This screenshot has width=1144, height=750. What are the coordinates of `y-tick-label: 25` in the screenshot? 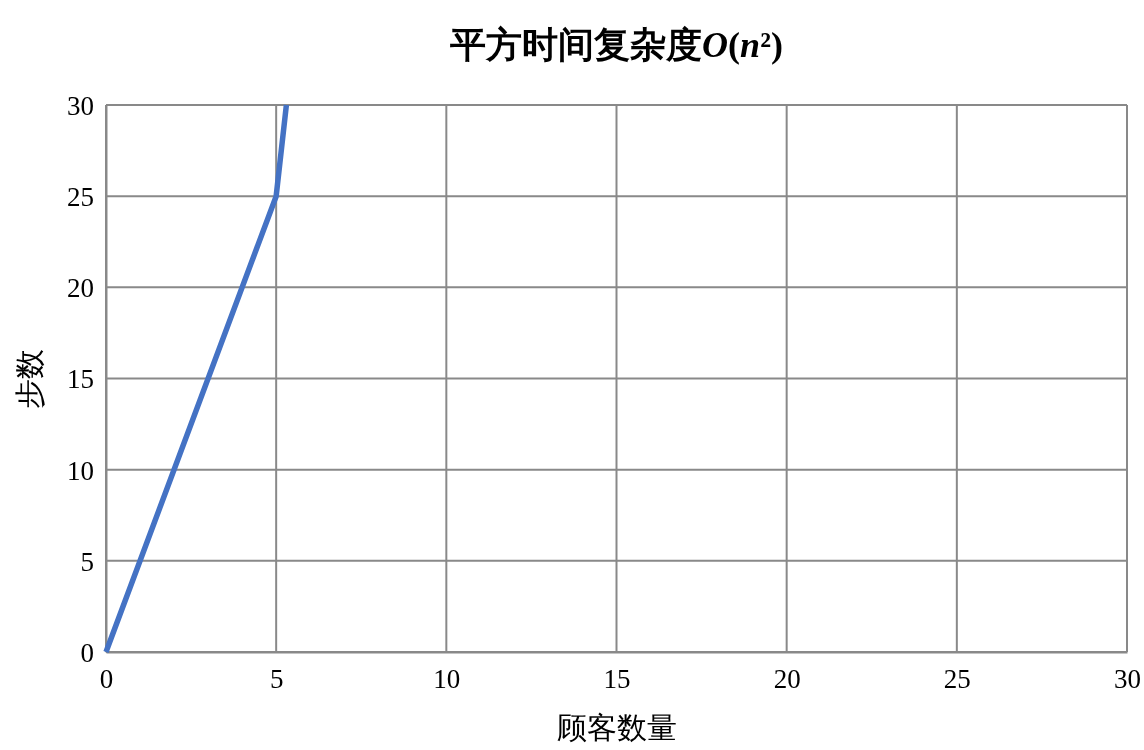 It's located at (80, 197).